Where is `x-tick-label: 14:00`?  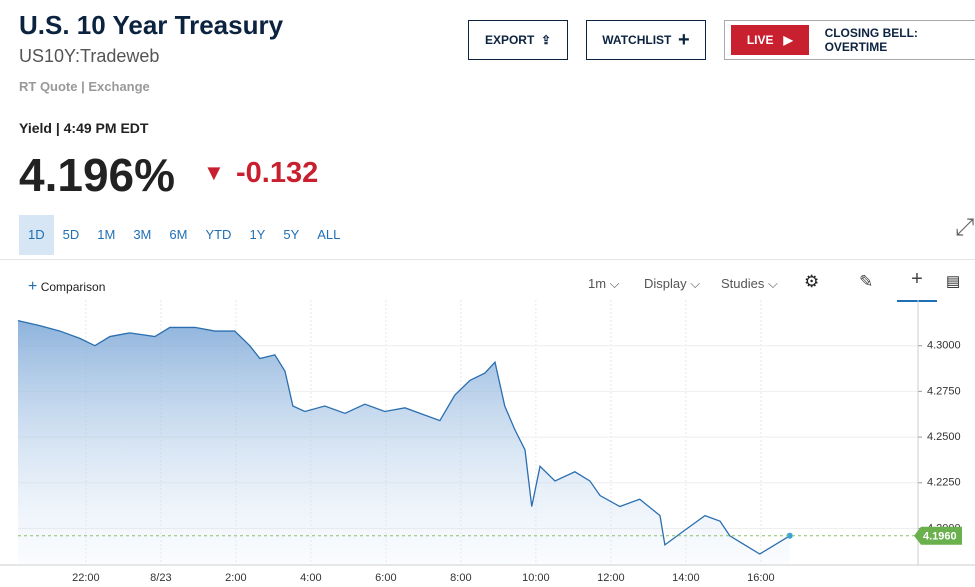
x-tick-label: 14:00 is located at coordinates (686, 578).